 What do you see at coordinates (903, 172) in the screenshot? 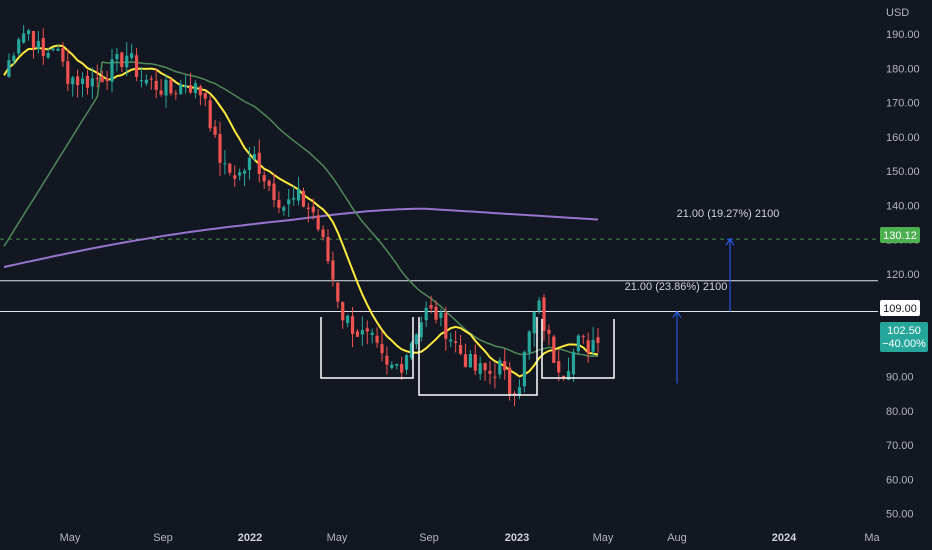
I see `y-tick-label: 150.00` at bounding box center [903, 172].